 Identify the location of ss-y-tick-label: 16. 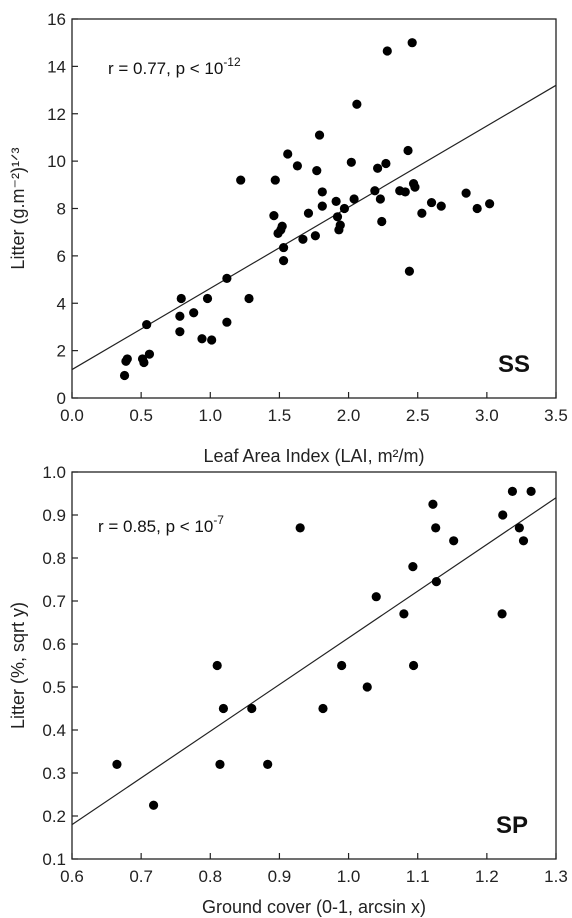
(56, 19).